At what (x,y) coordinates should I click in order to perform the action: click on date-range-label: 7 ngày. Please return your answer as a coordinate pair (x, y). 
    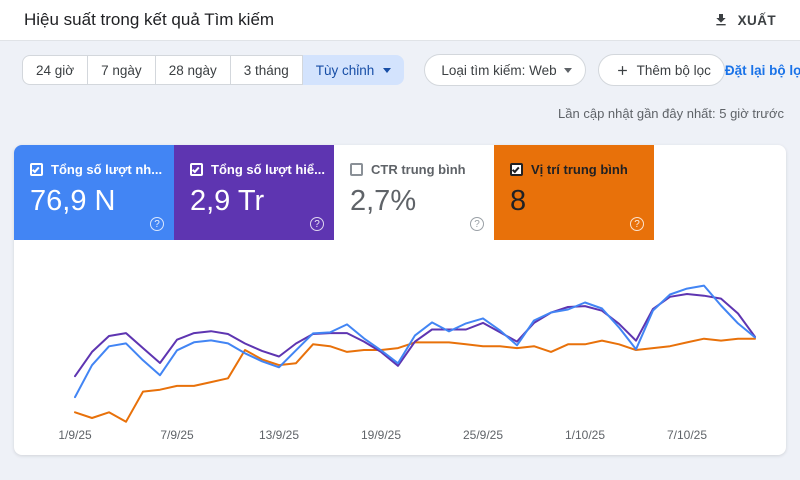
    Looking at the image, I should click on (121, 70).